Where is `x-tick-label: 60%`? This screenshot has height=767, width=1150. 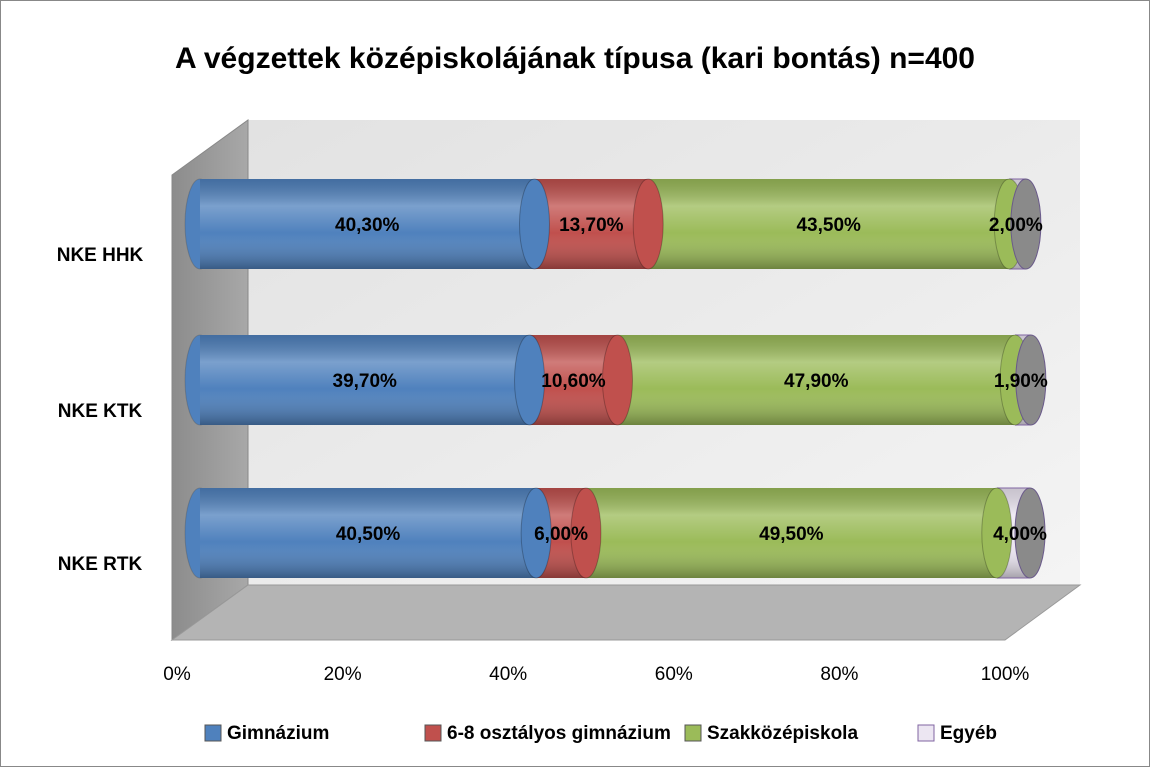 x-tick-label: 60% is located at coordinates (674, 674).